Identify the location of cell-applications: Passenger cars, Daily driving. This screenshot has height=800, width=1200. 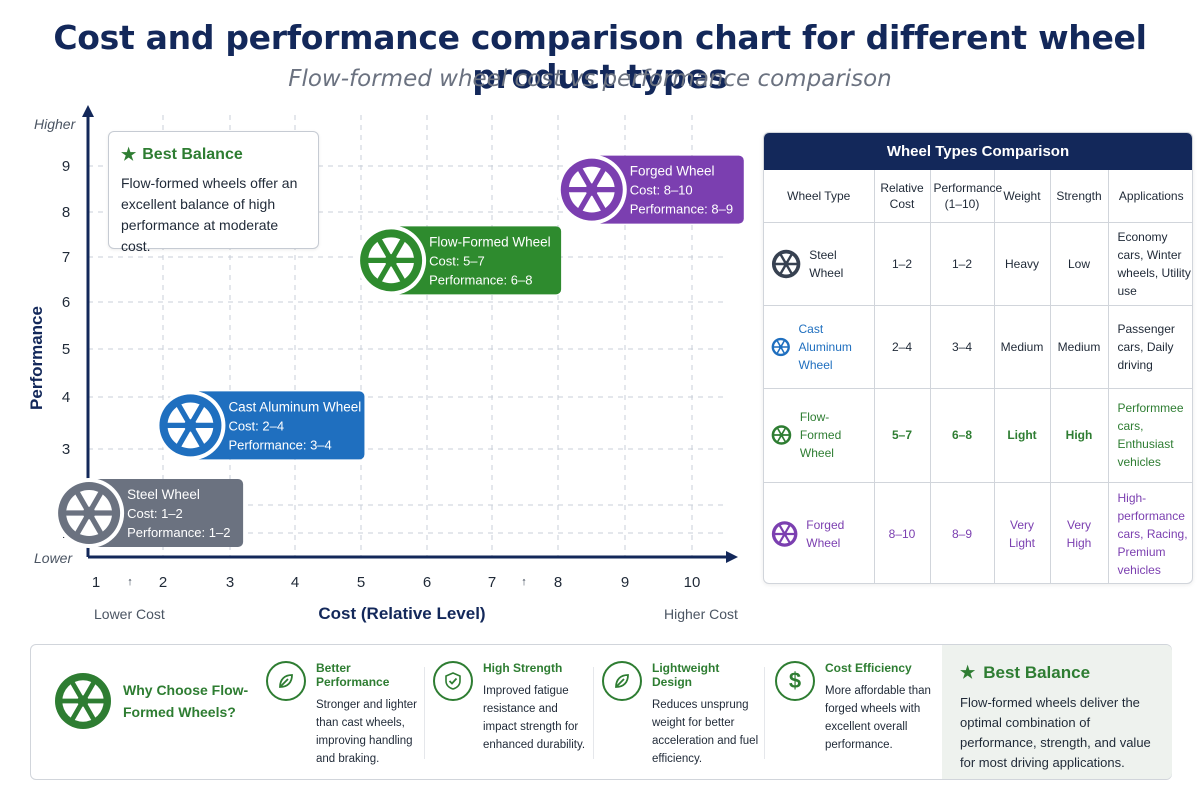
(1150, 347).